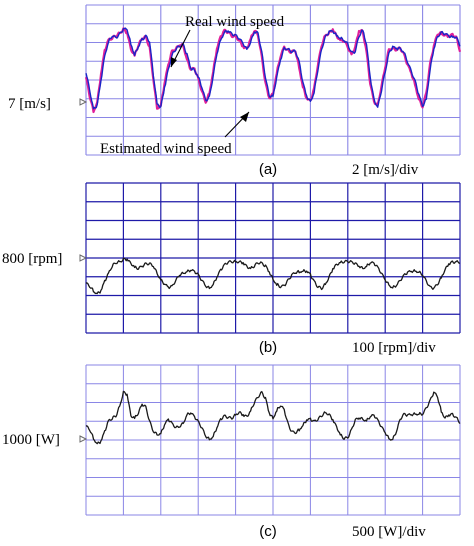 The image size is (474, 546). Describe the element at coordinates (268, 169) in the screenshot. I see `panel-label-a: (a)` at that location.